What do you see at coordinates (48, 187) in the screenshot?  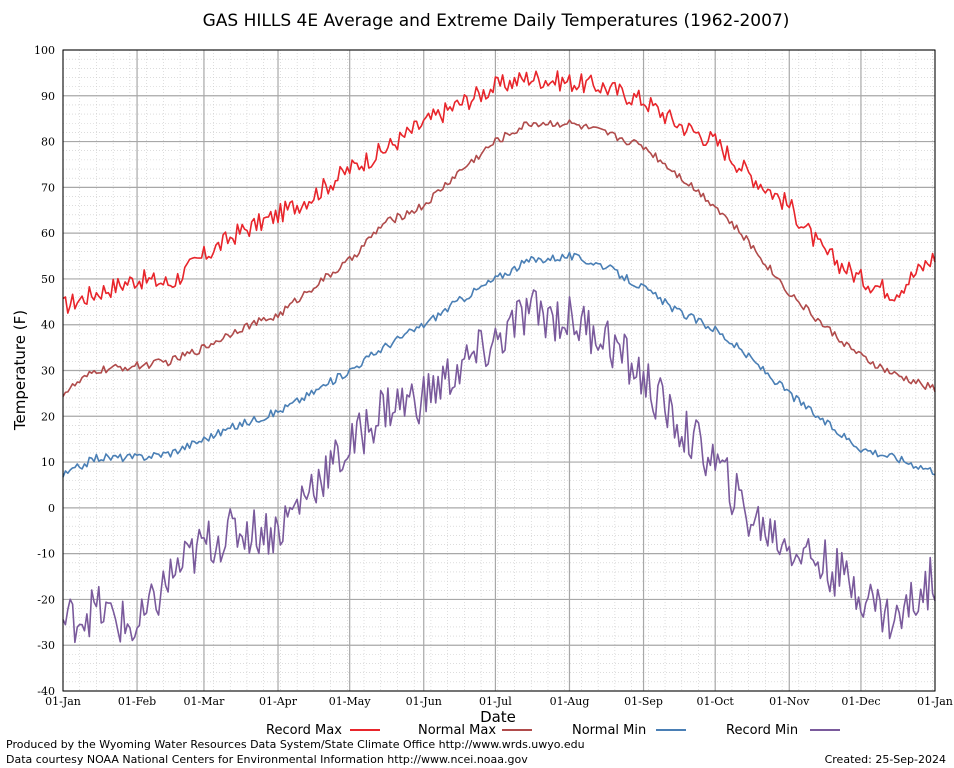 I see `y-tick-label: 70` at bounding box center [48, 187].